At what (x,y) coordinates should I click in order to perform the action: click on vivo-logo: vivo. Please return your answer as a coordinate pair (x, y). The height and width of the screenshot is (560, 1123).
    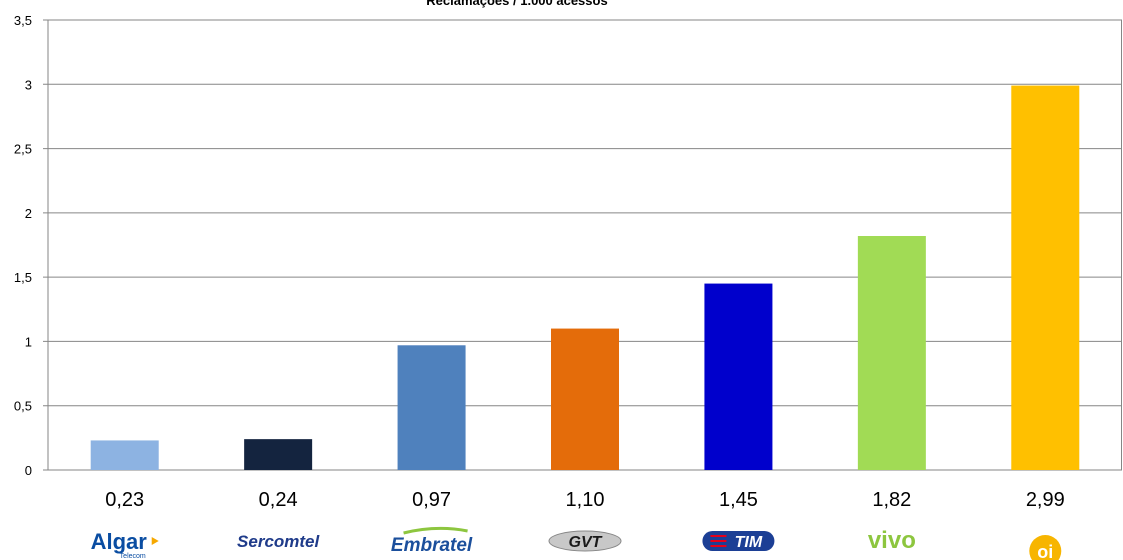
    Looking at the image, I should click on (892, 540).